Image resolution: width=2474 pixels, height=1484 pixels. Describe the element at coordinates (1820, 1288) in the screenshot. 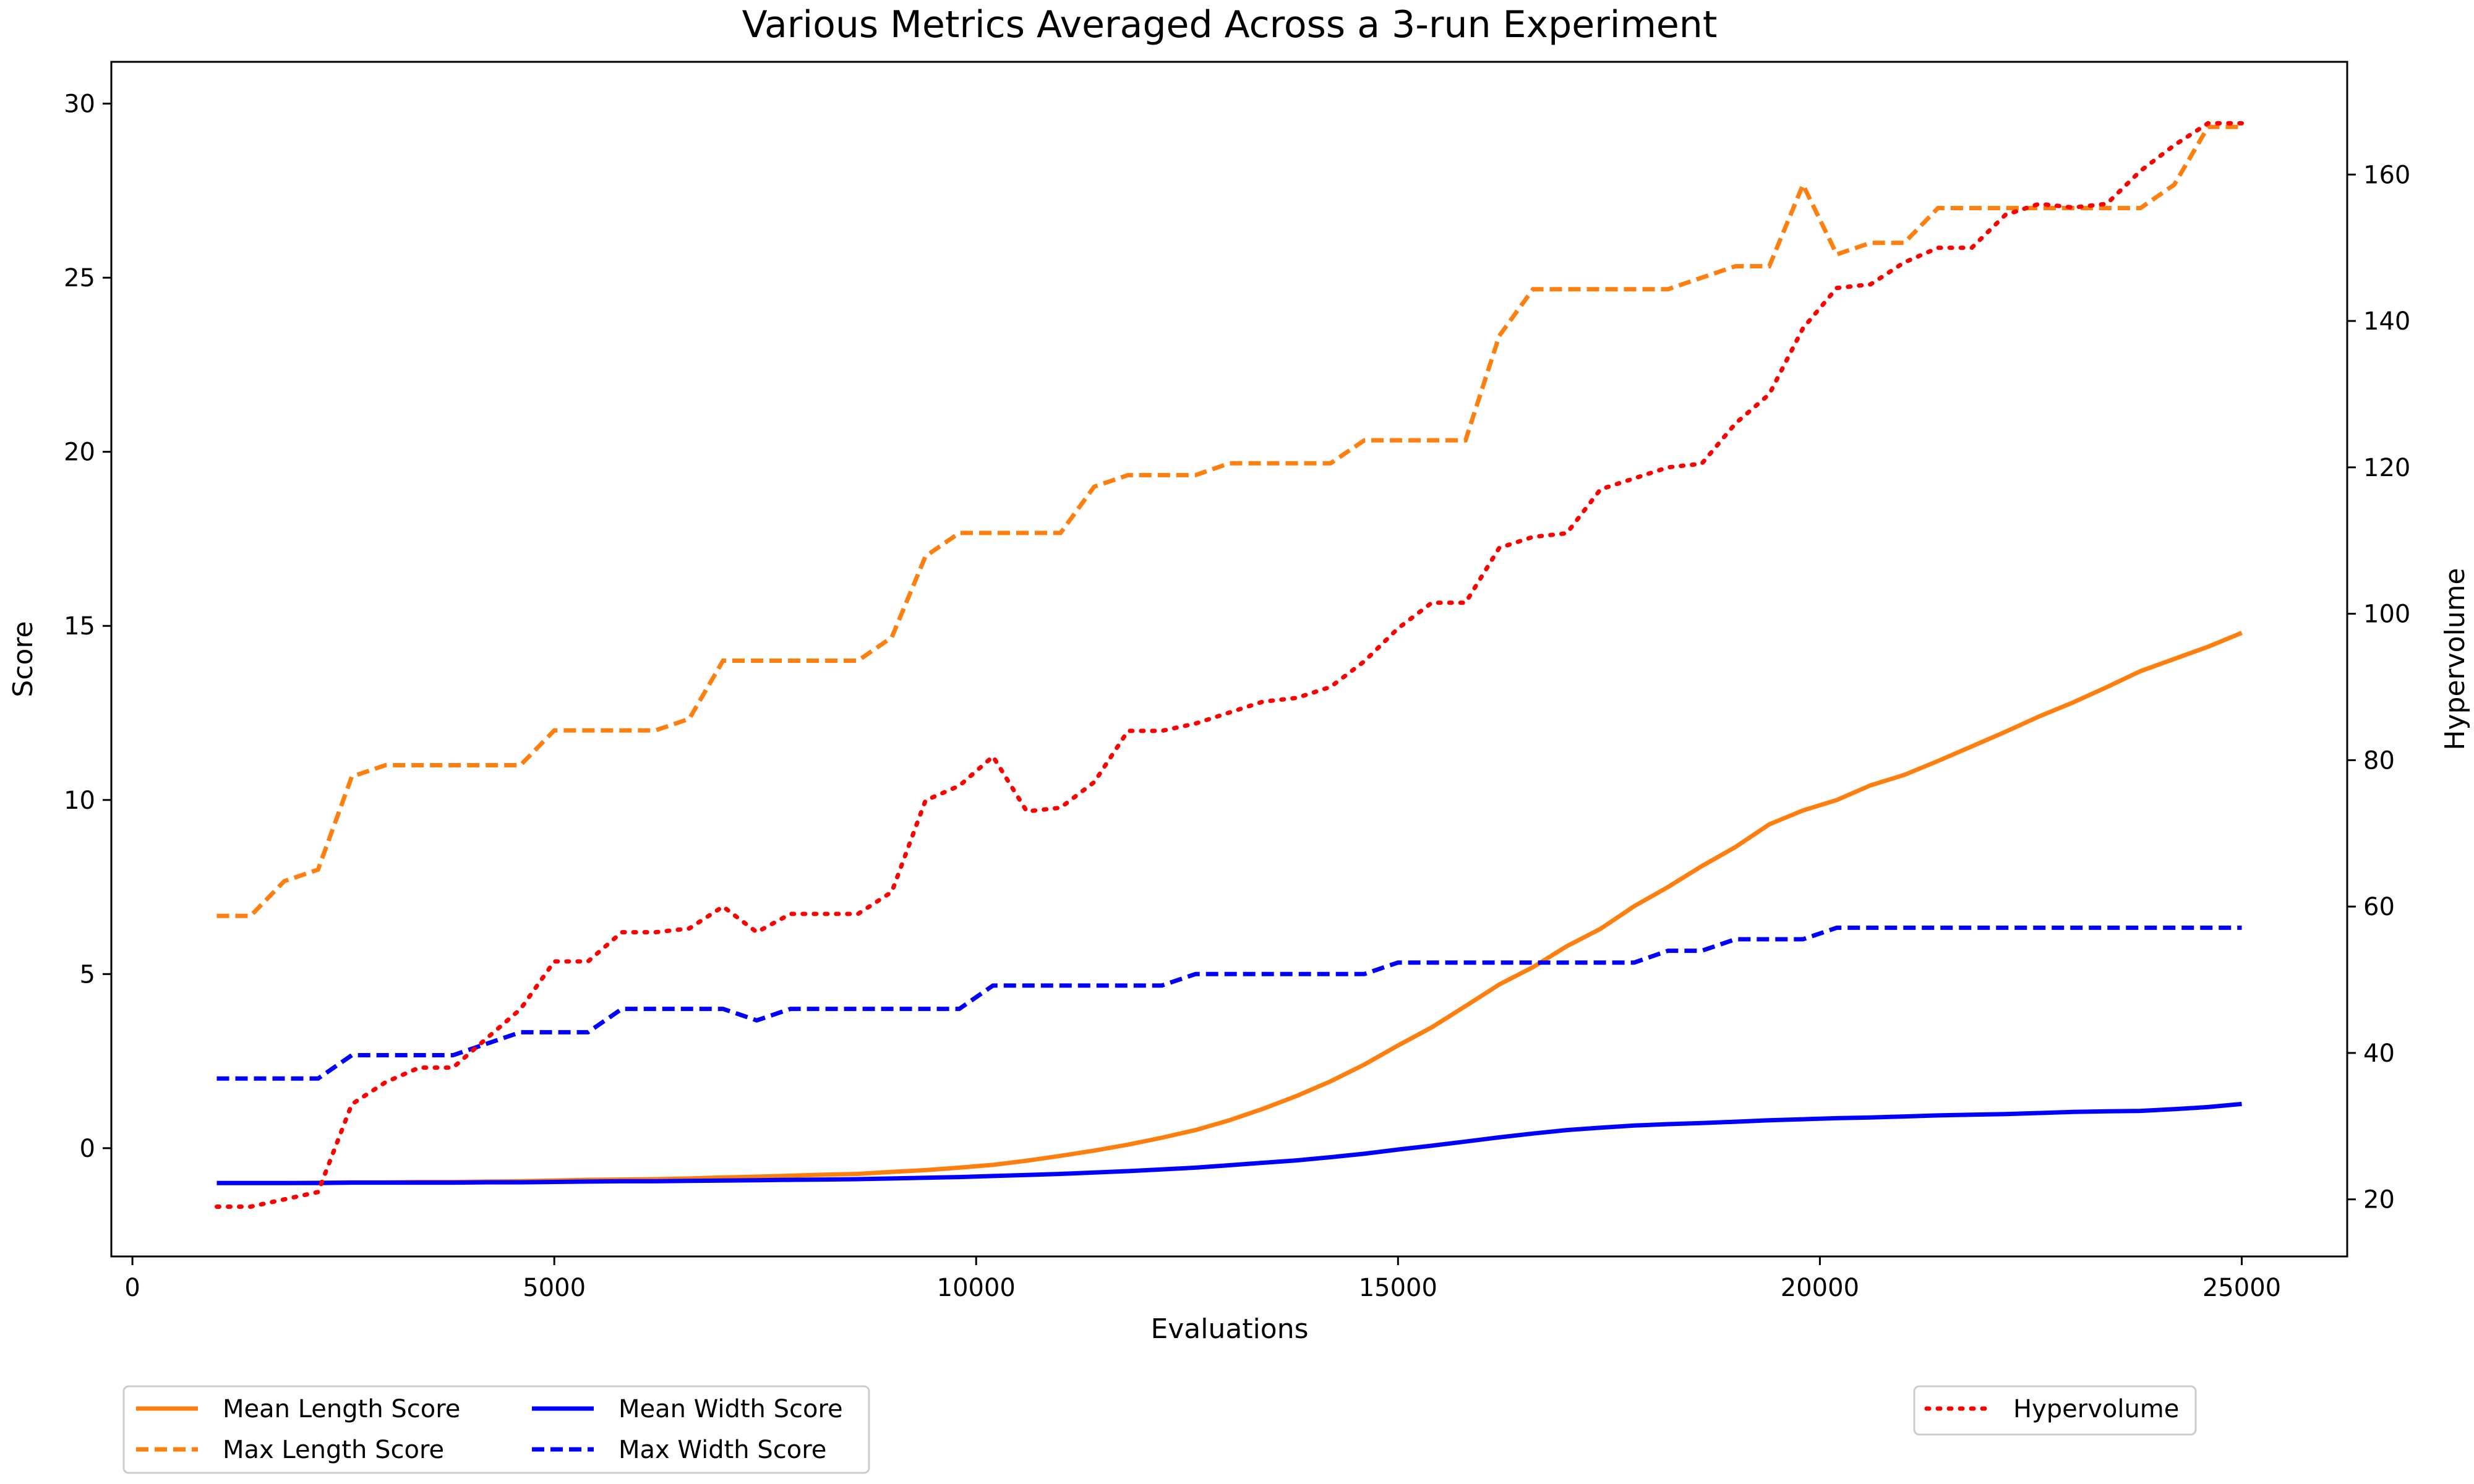

I see `x-tick-label: 20000` at that location.